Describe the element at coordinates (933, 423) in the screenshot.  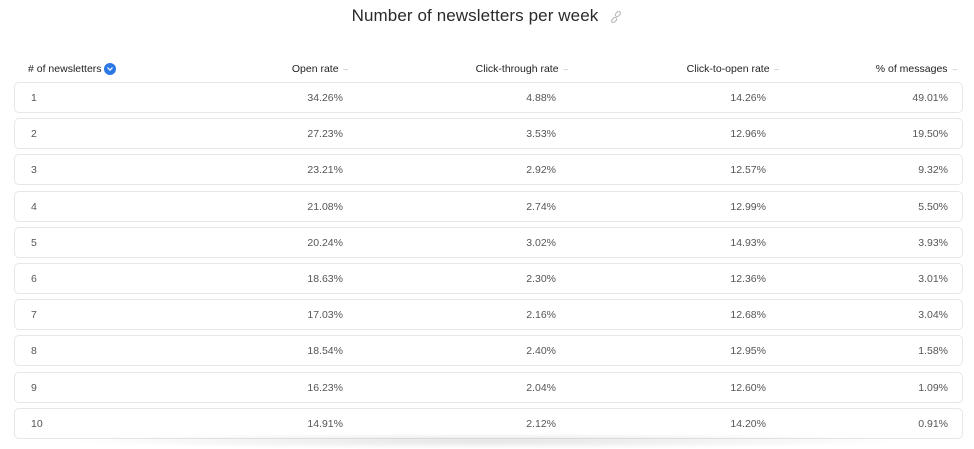
I see `cell-pct-messages: 0.91%` at that location.